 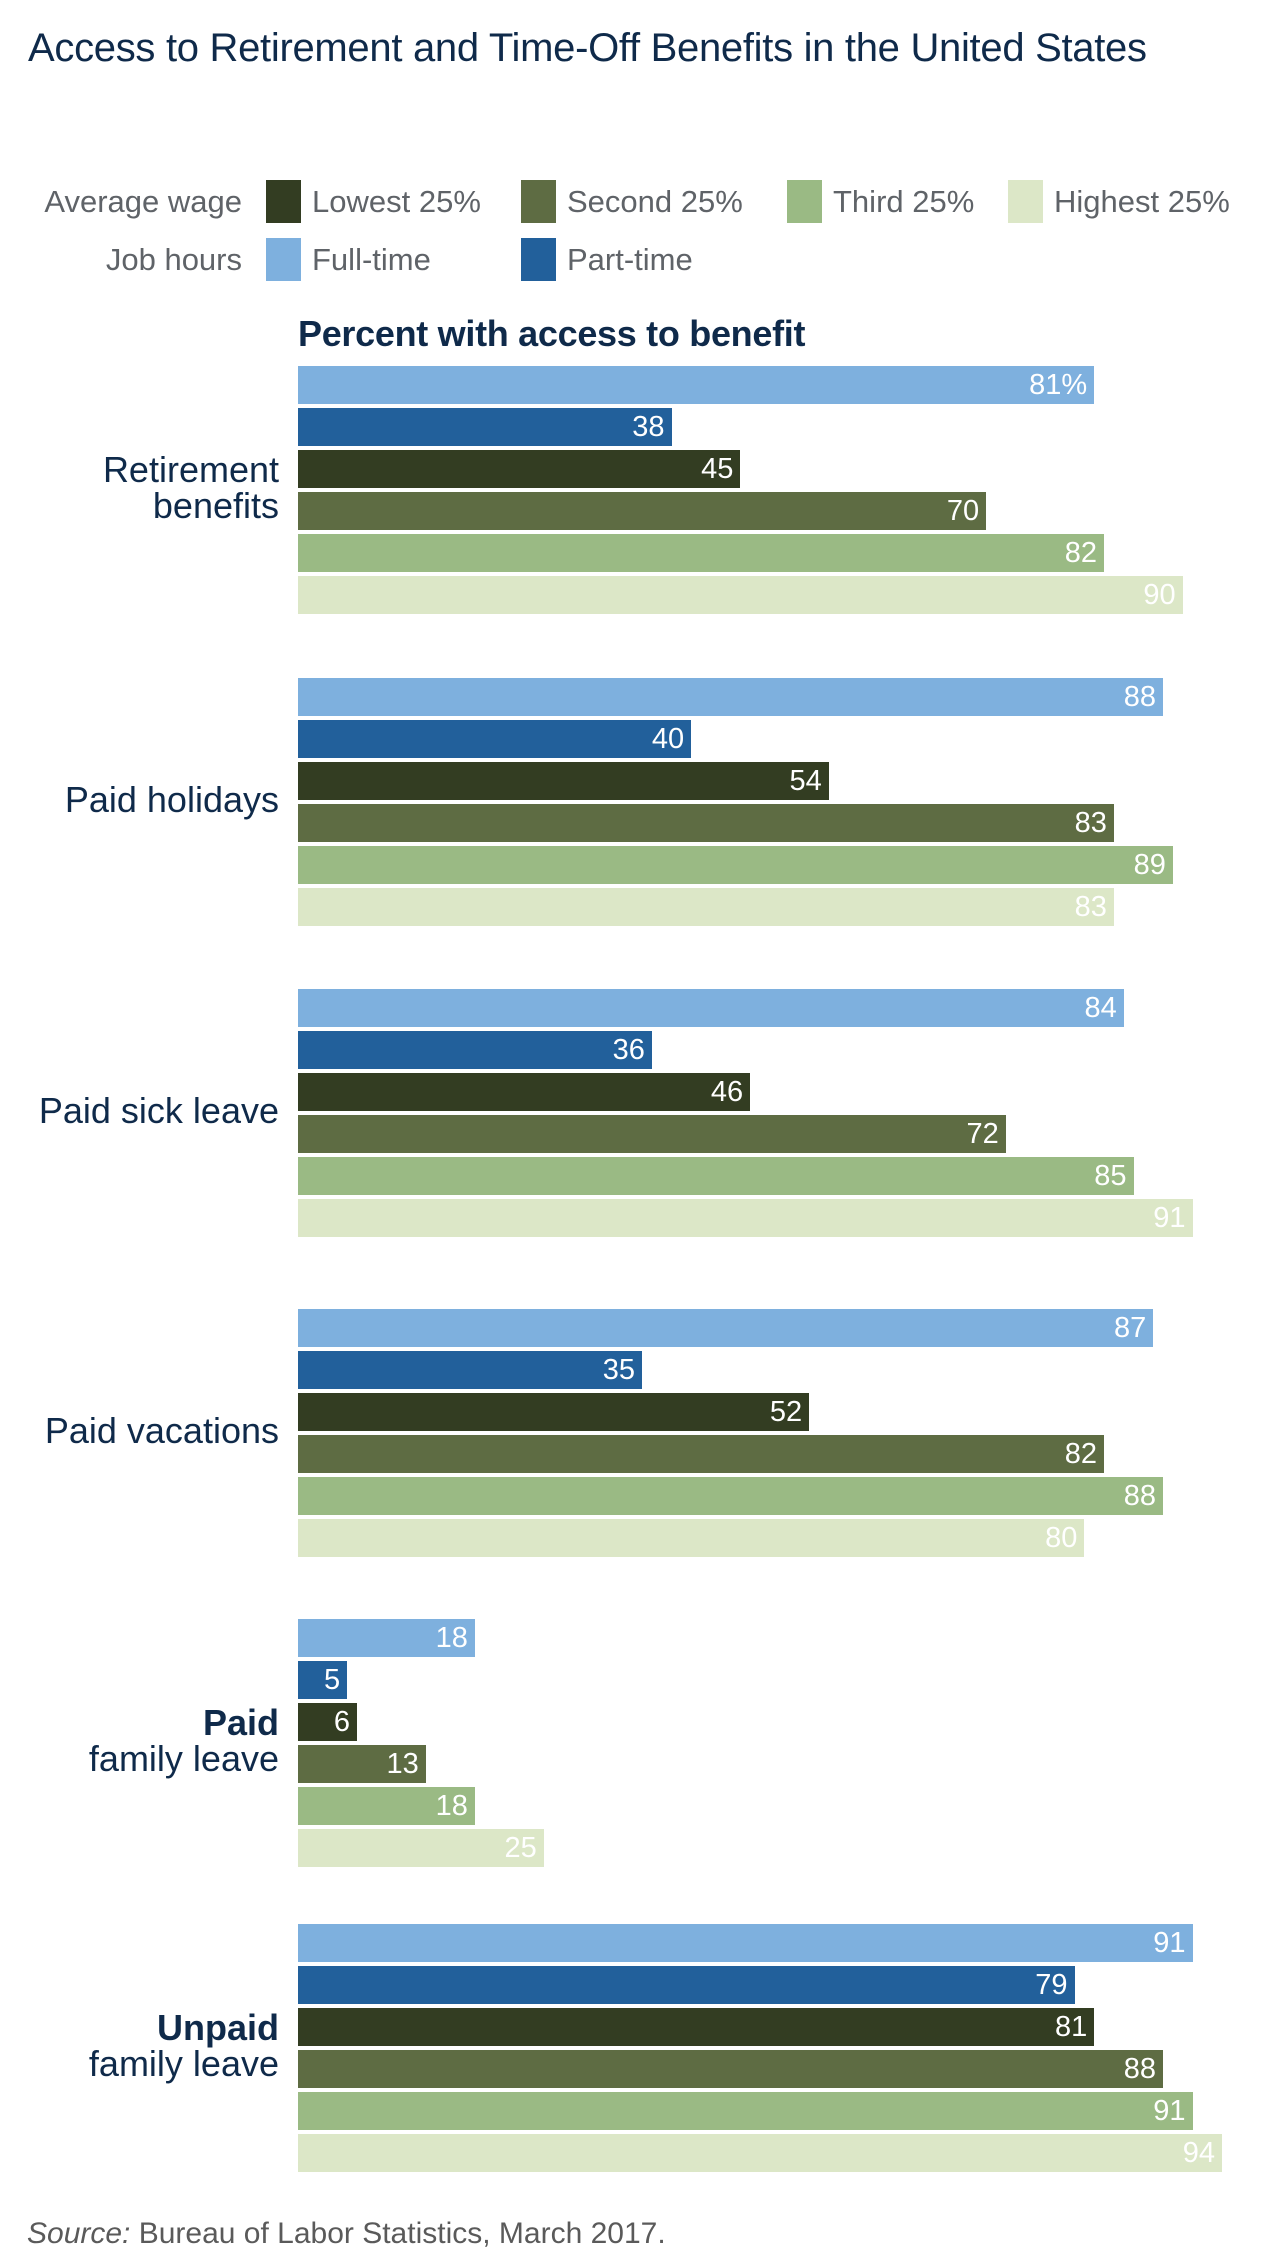 I want to click on category-label-paid-holidays: Paid holidays, so click(x=172, y=800).